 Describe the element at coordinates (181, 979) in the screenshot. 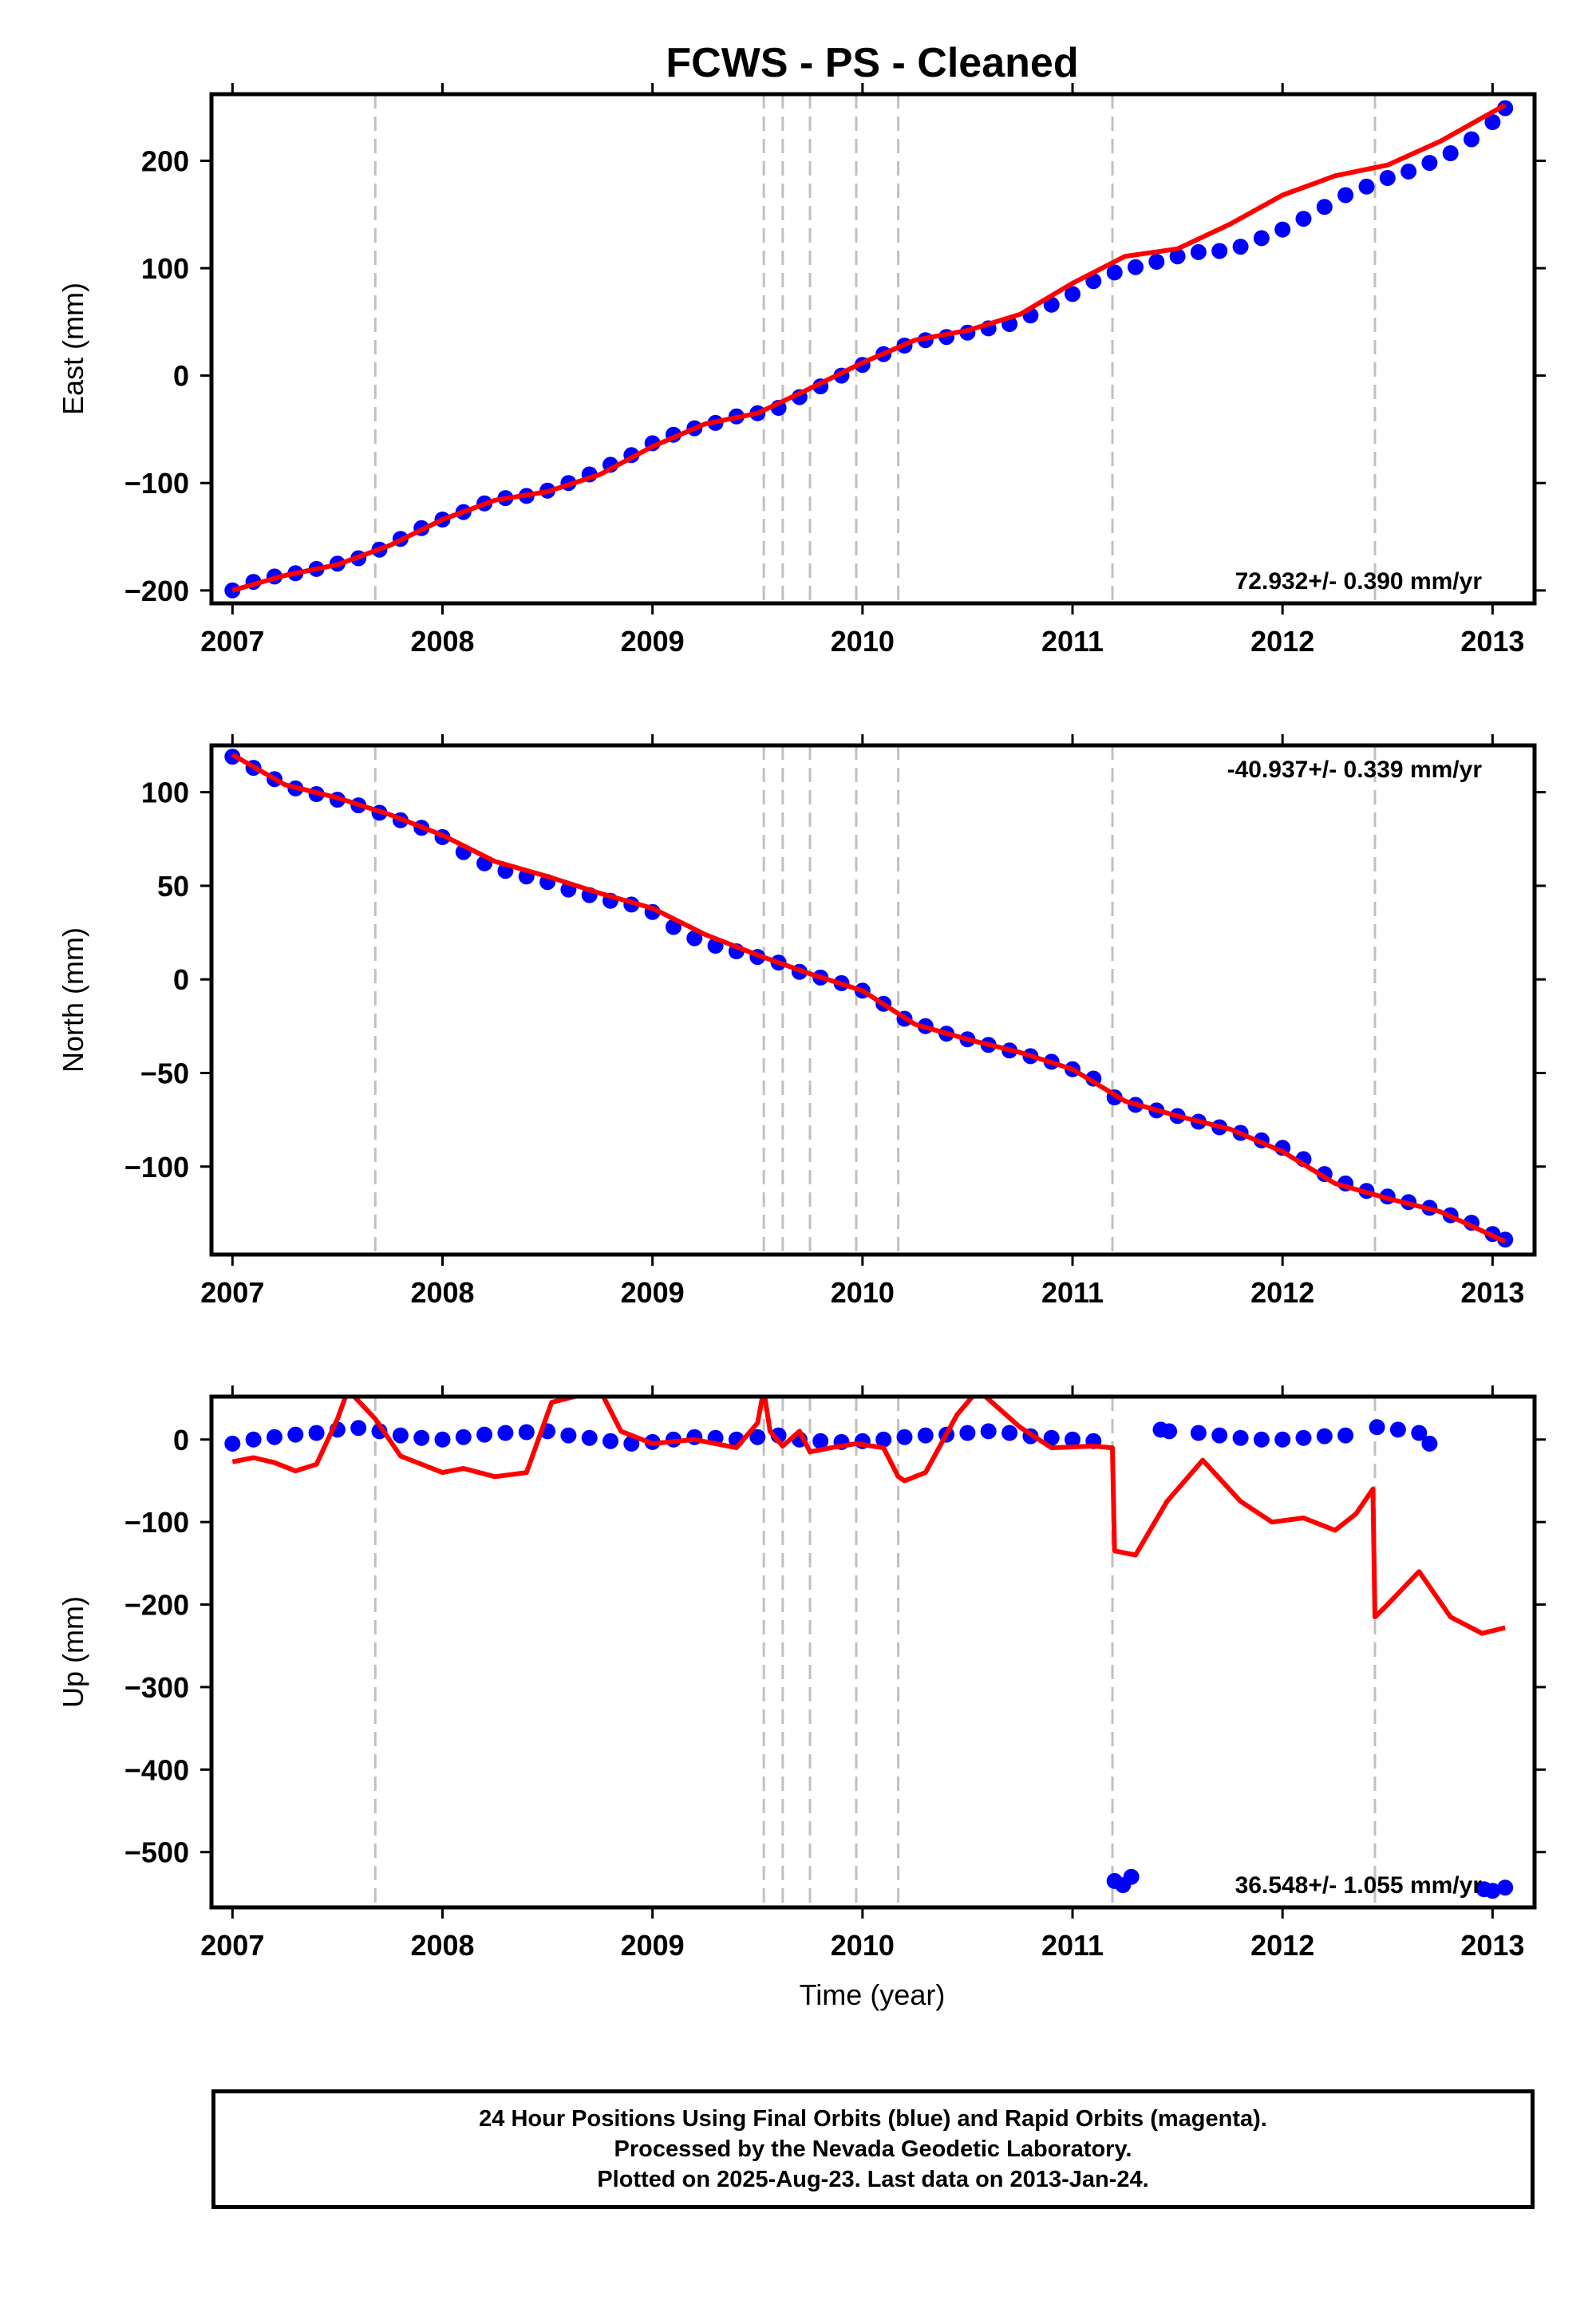

I see `north-y-tick-label: 0` at that location.